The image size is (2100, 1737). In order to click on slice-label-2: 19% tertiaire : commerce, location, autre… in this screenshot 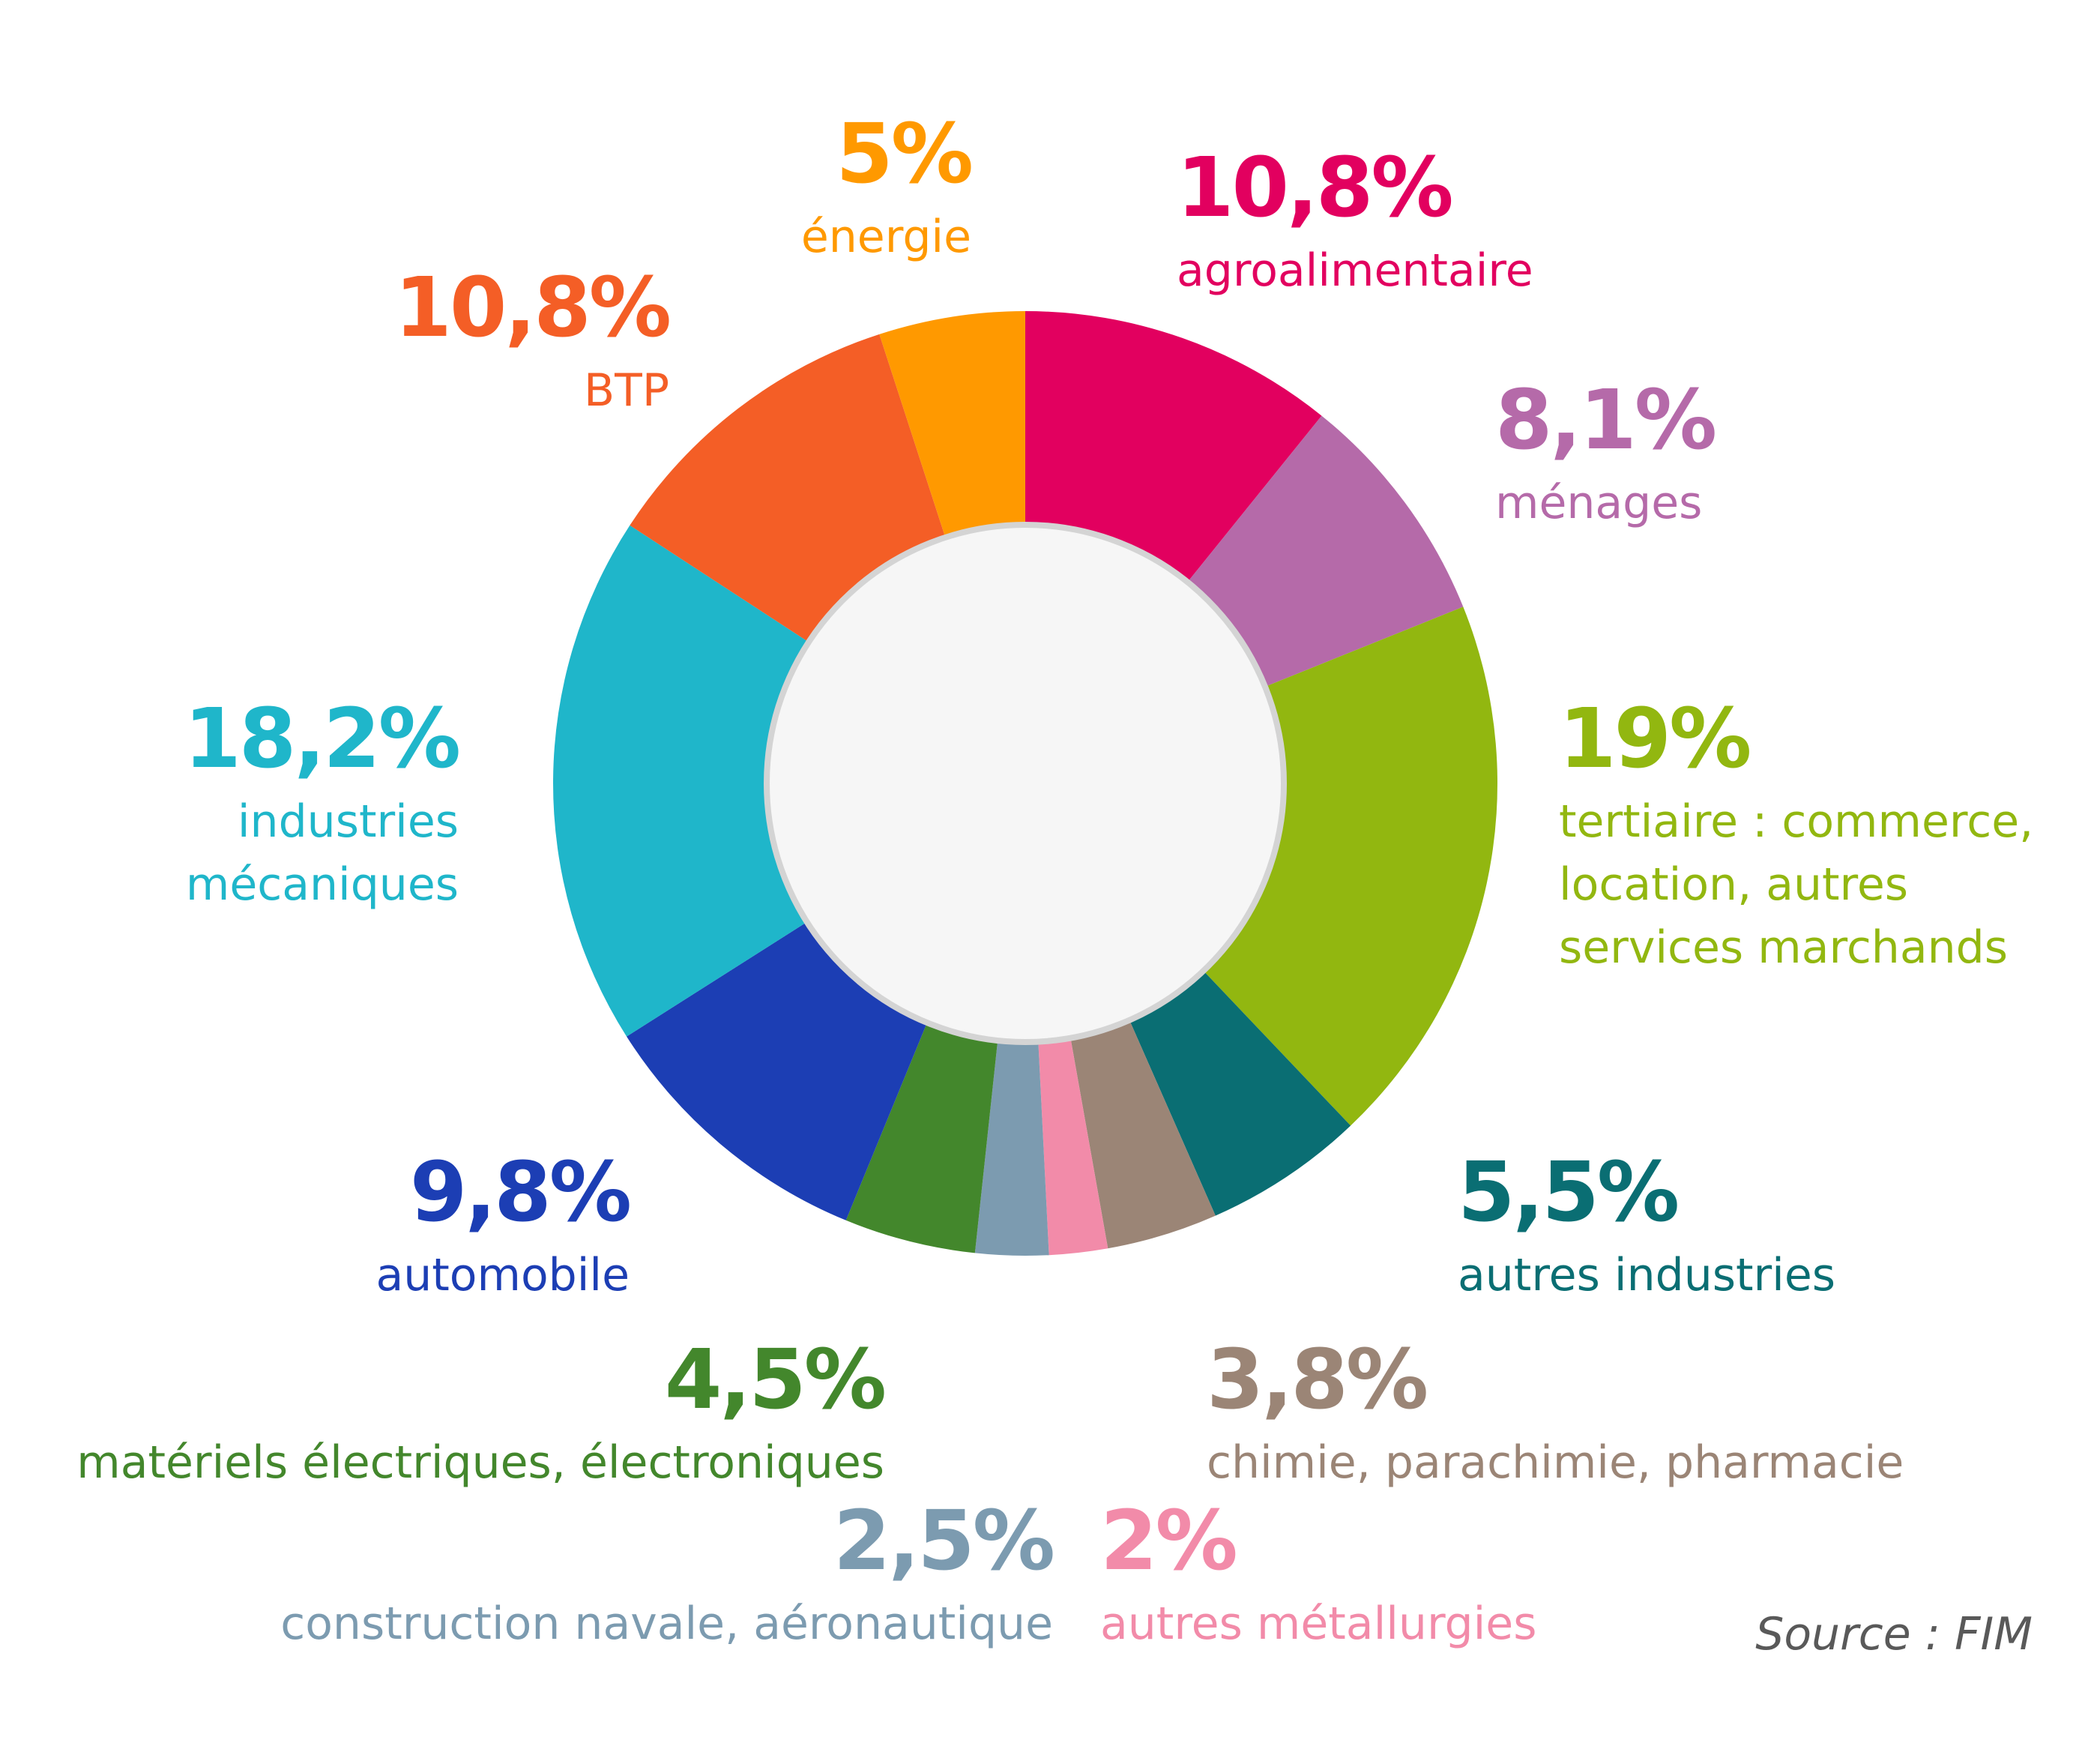, I will do `click(1796, 838)`.